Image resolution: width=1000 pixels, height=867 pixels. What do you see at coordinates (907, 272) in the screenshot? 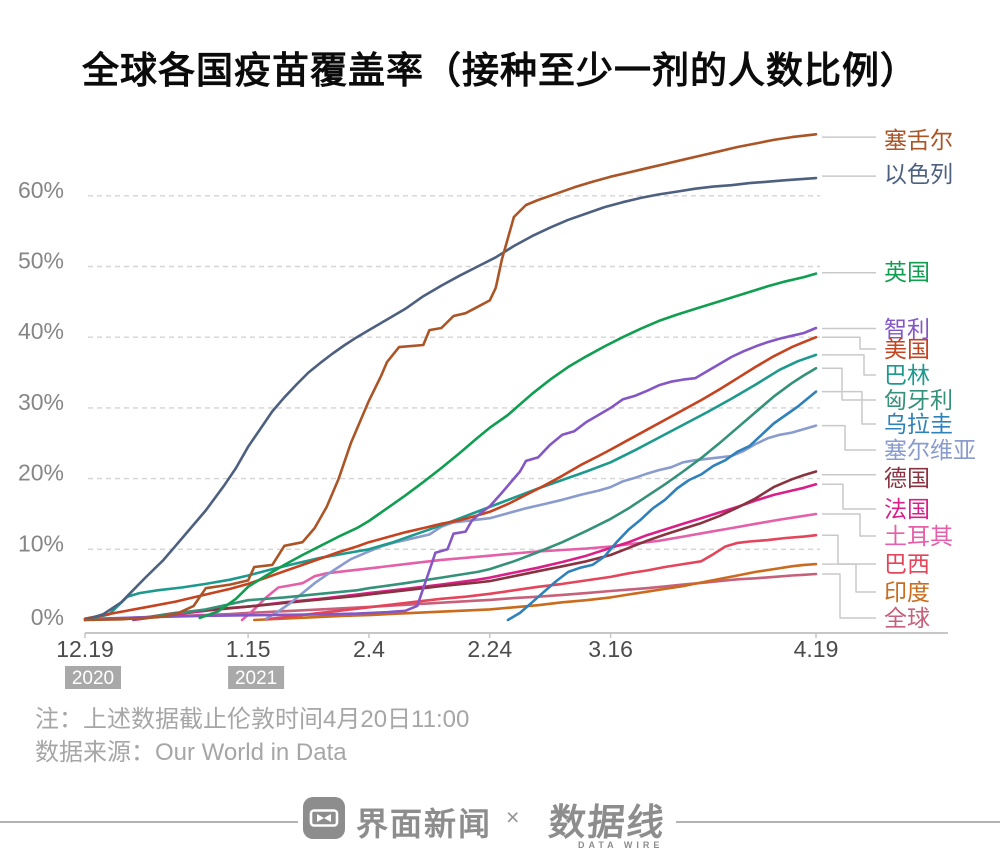
I see `legend-label-uk: 英国` at bounding box center [907, 272].